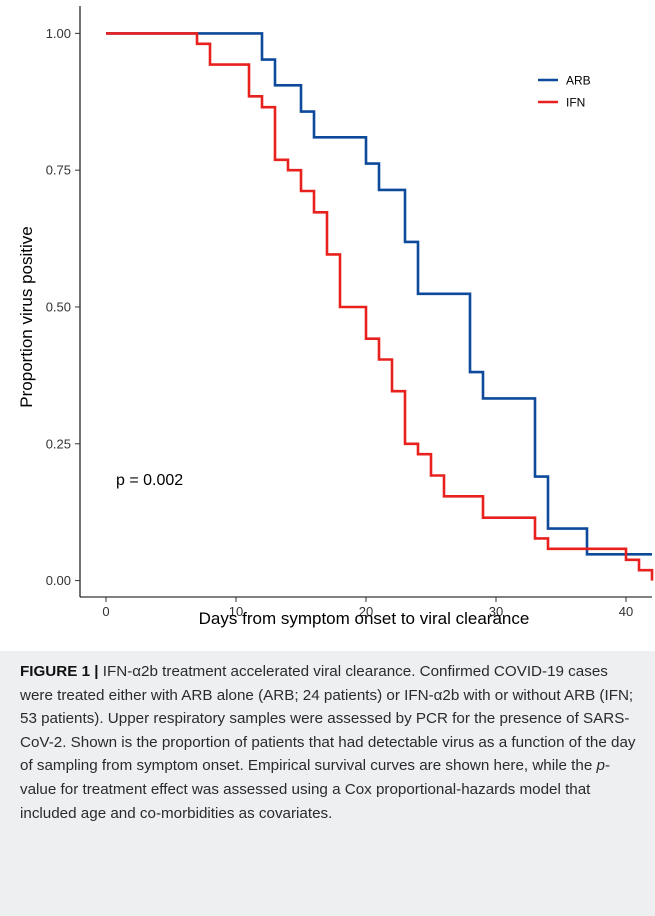 The width and height of the screenshot is (655, 916). Describe the element at coordinates (58, 170) in the screenshot. I see `y-tick-label: 0.75` at that location.